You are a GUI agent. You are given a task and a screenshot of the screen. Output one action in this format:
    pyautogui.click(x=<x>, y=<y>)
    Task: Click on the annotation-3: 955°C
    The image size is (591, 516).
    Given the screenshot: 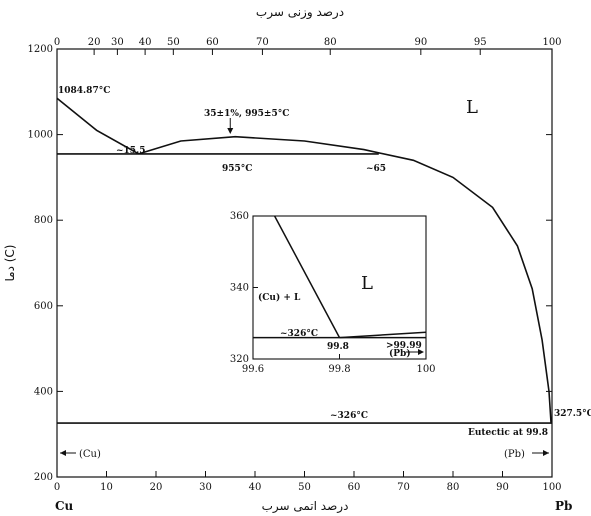 What is the action you would take?
    pyautogui.click(x=237, y=169)
    